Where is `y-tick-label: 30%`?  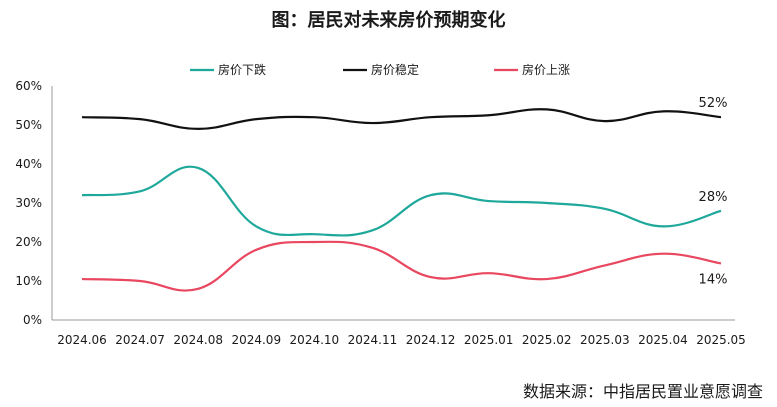 y-tick-label: 30% is located at coordinates (28, 203).